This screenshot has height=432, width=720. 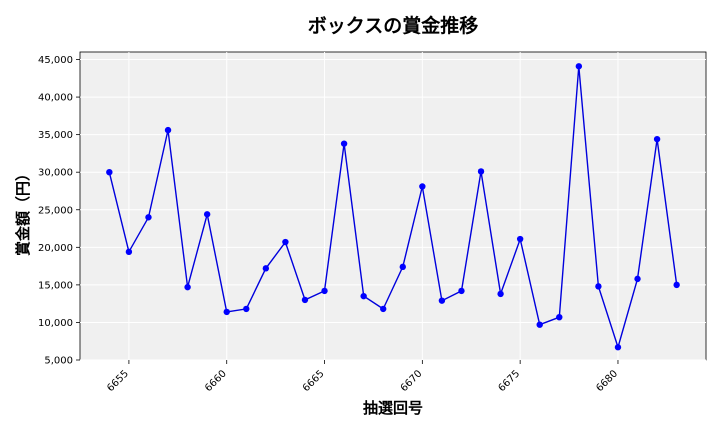 What do you see at coordinates (55, 323) in the screenshot?
I see `y-tick-label: 10,000` at bounding box center [55, 323].